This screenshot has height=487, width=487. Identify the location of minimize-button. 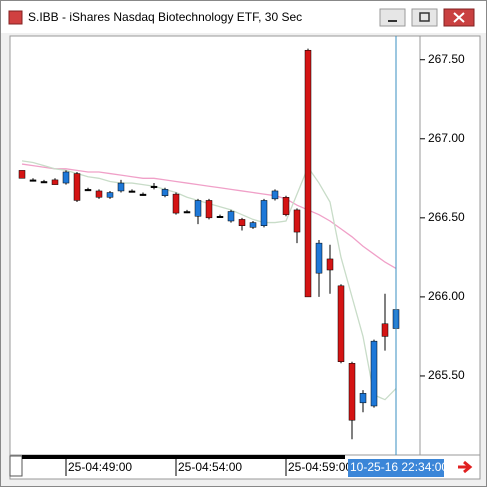
(392, 17).